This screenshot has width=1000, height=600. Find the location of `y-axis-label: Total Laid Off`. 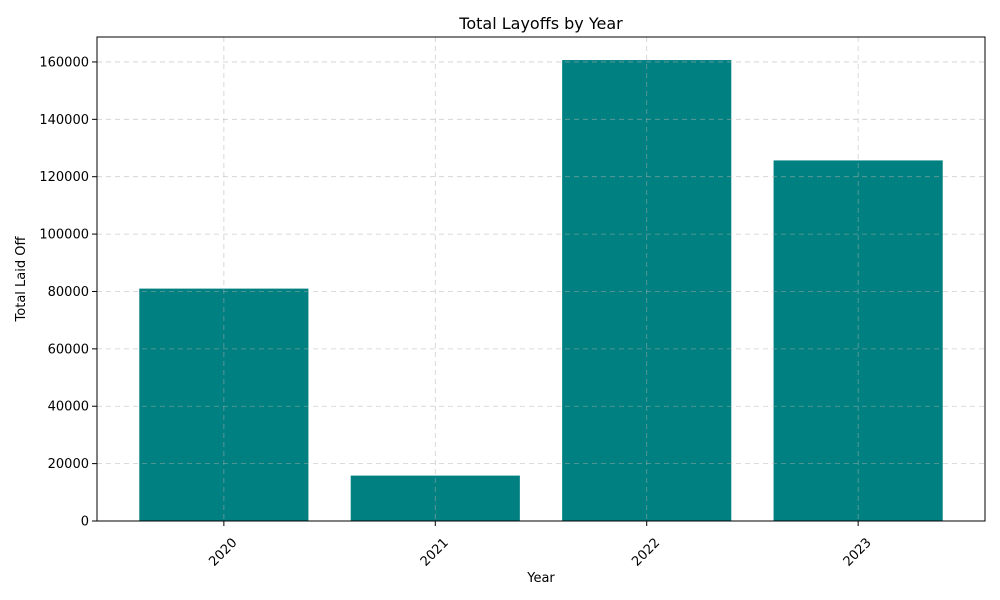

y-axis-label: Total Laid Off is located at coordinates (21, 279).